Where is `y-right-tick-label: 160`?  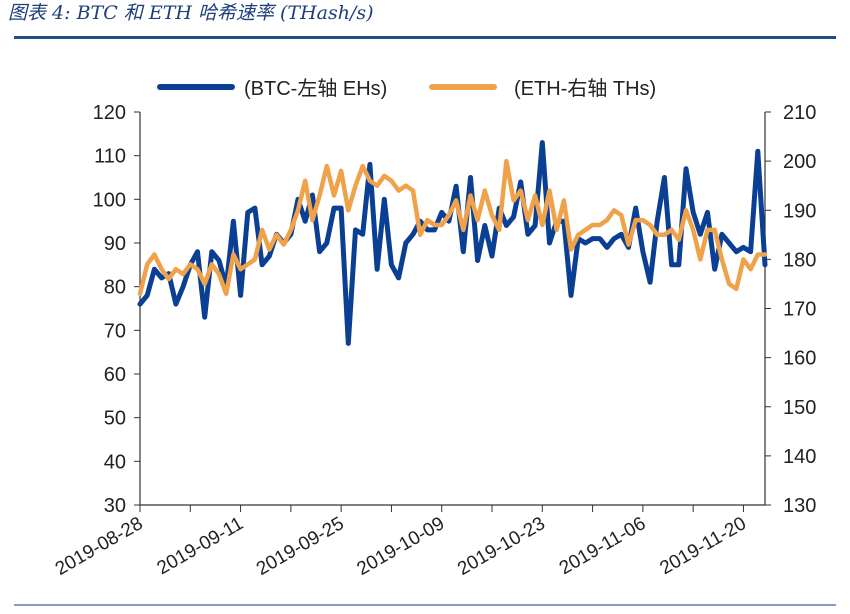
y-right-tick-label: 160 is located at coordinates (799, 359).